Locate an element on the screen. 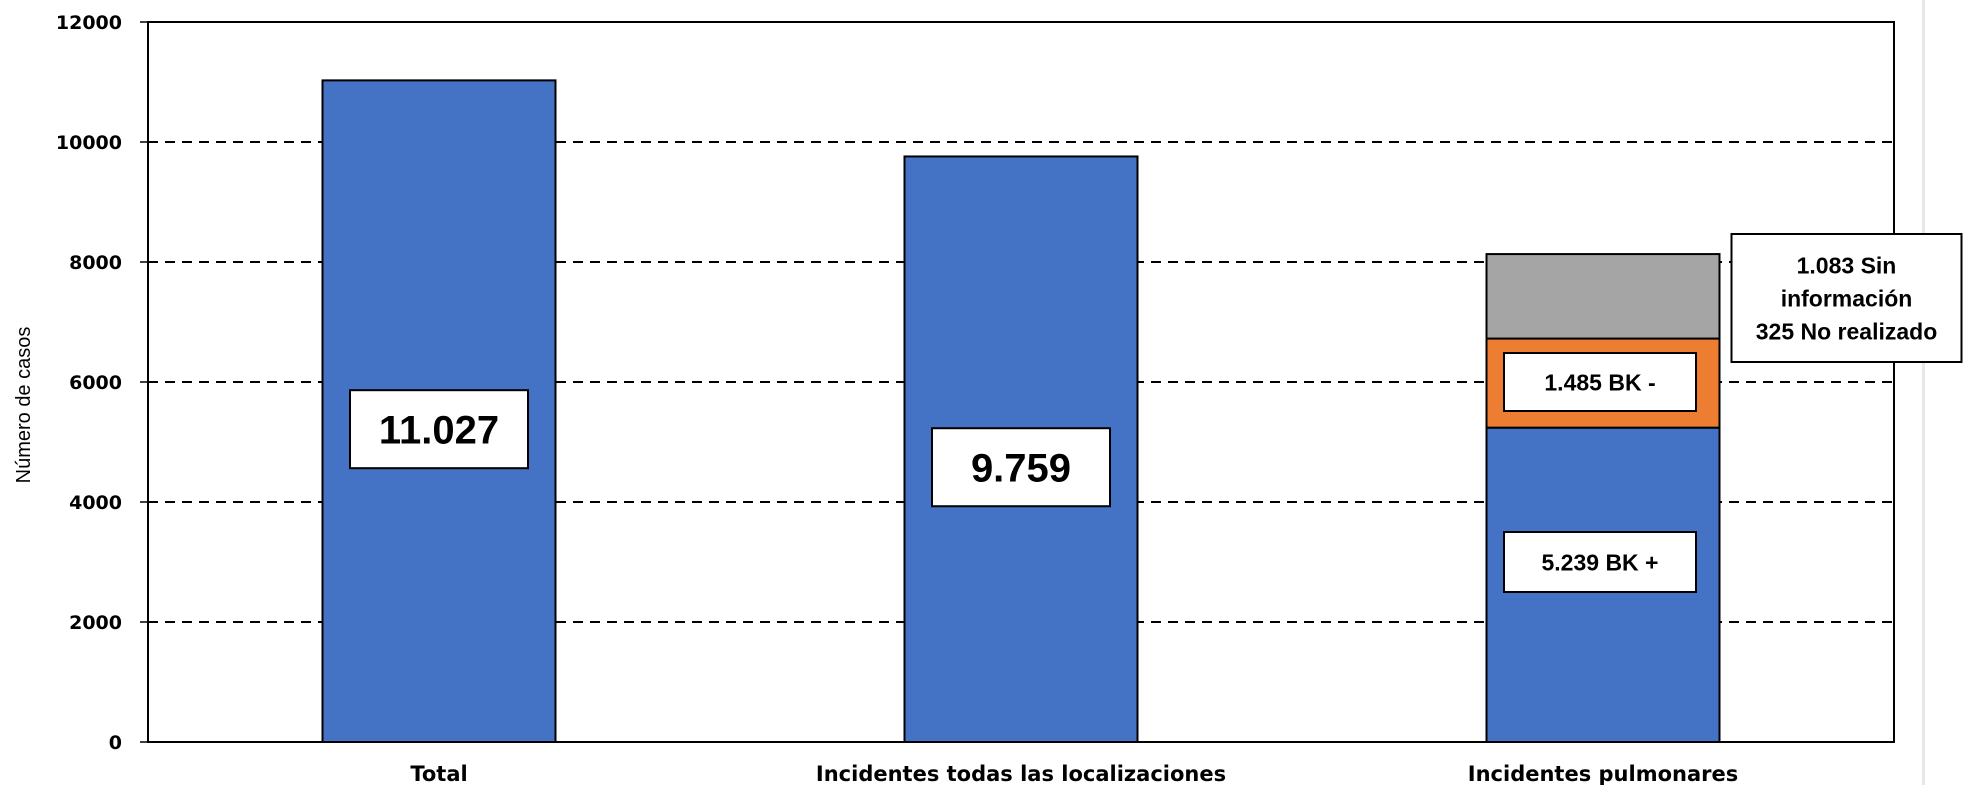 The image size is (1980, 785). right-edge-divider is located at coordinates (1923, 392).